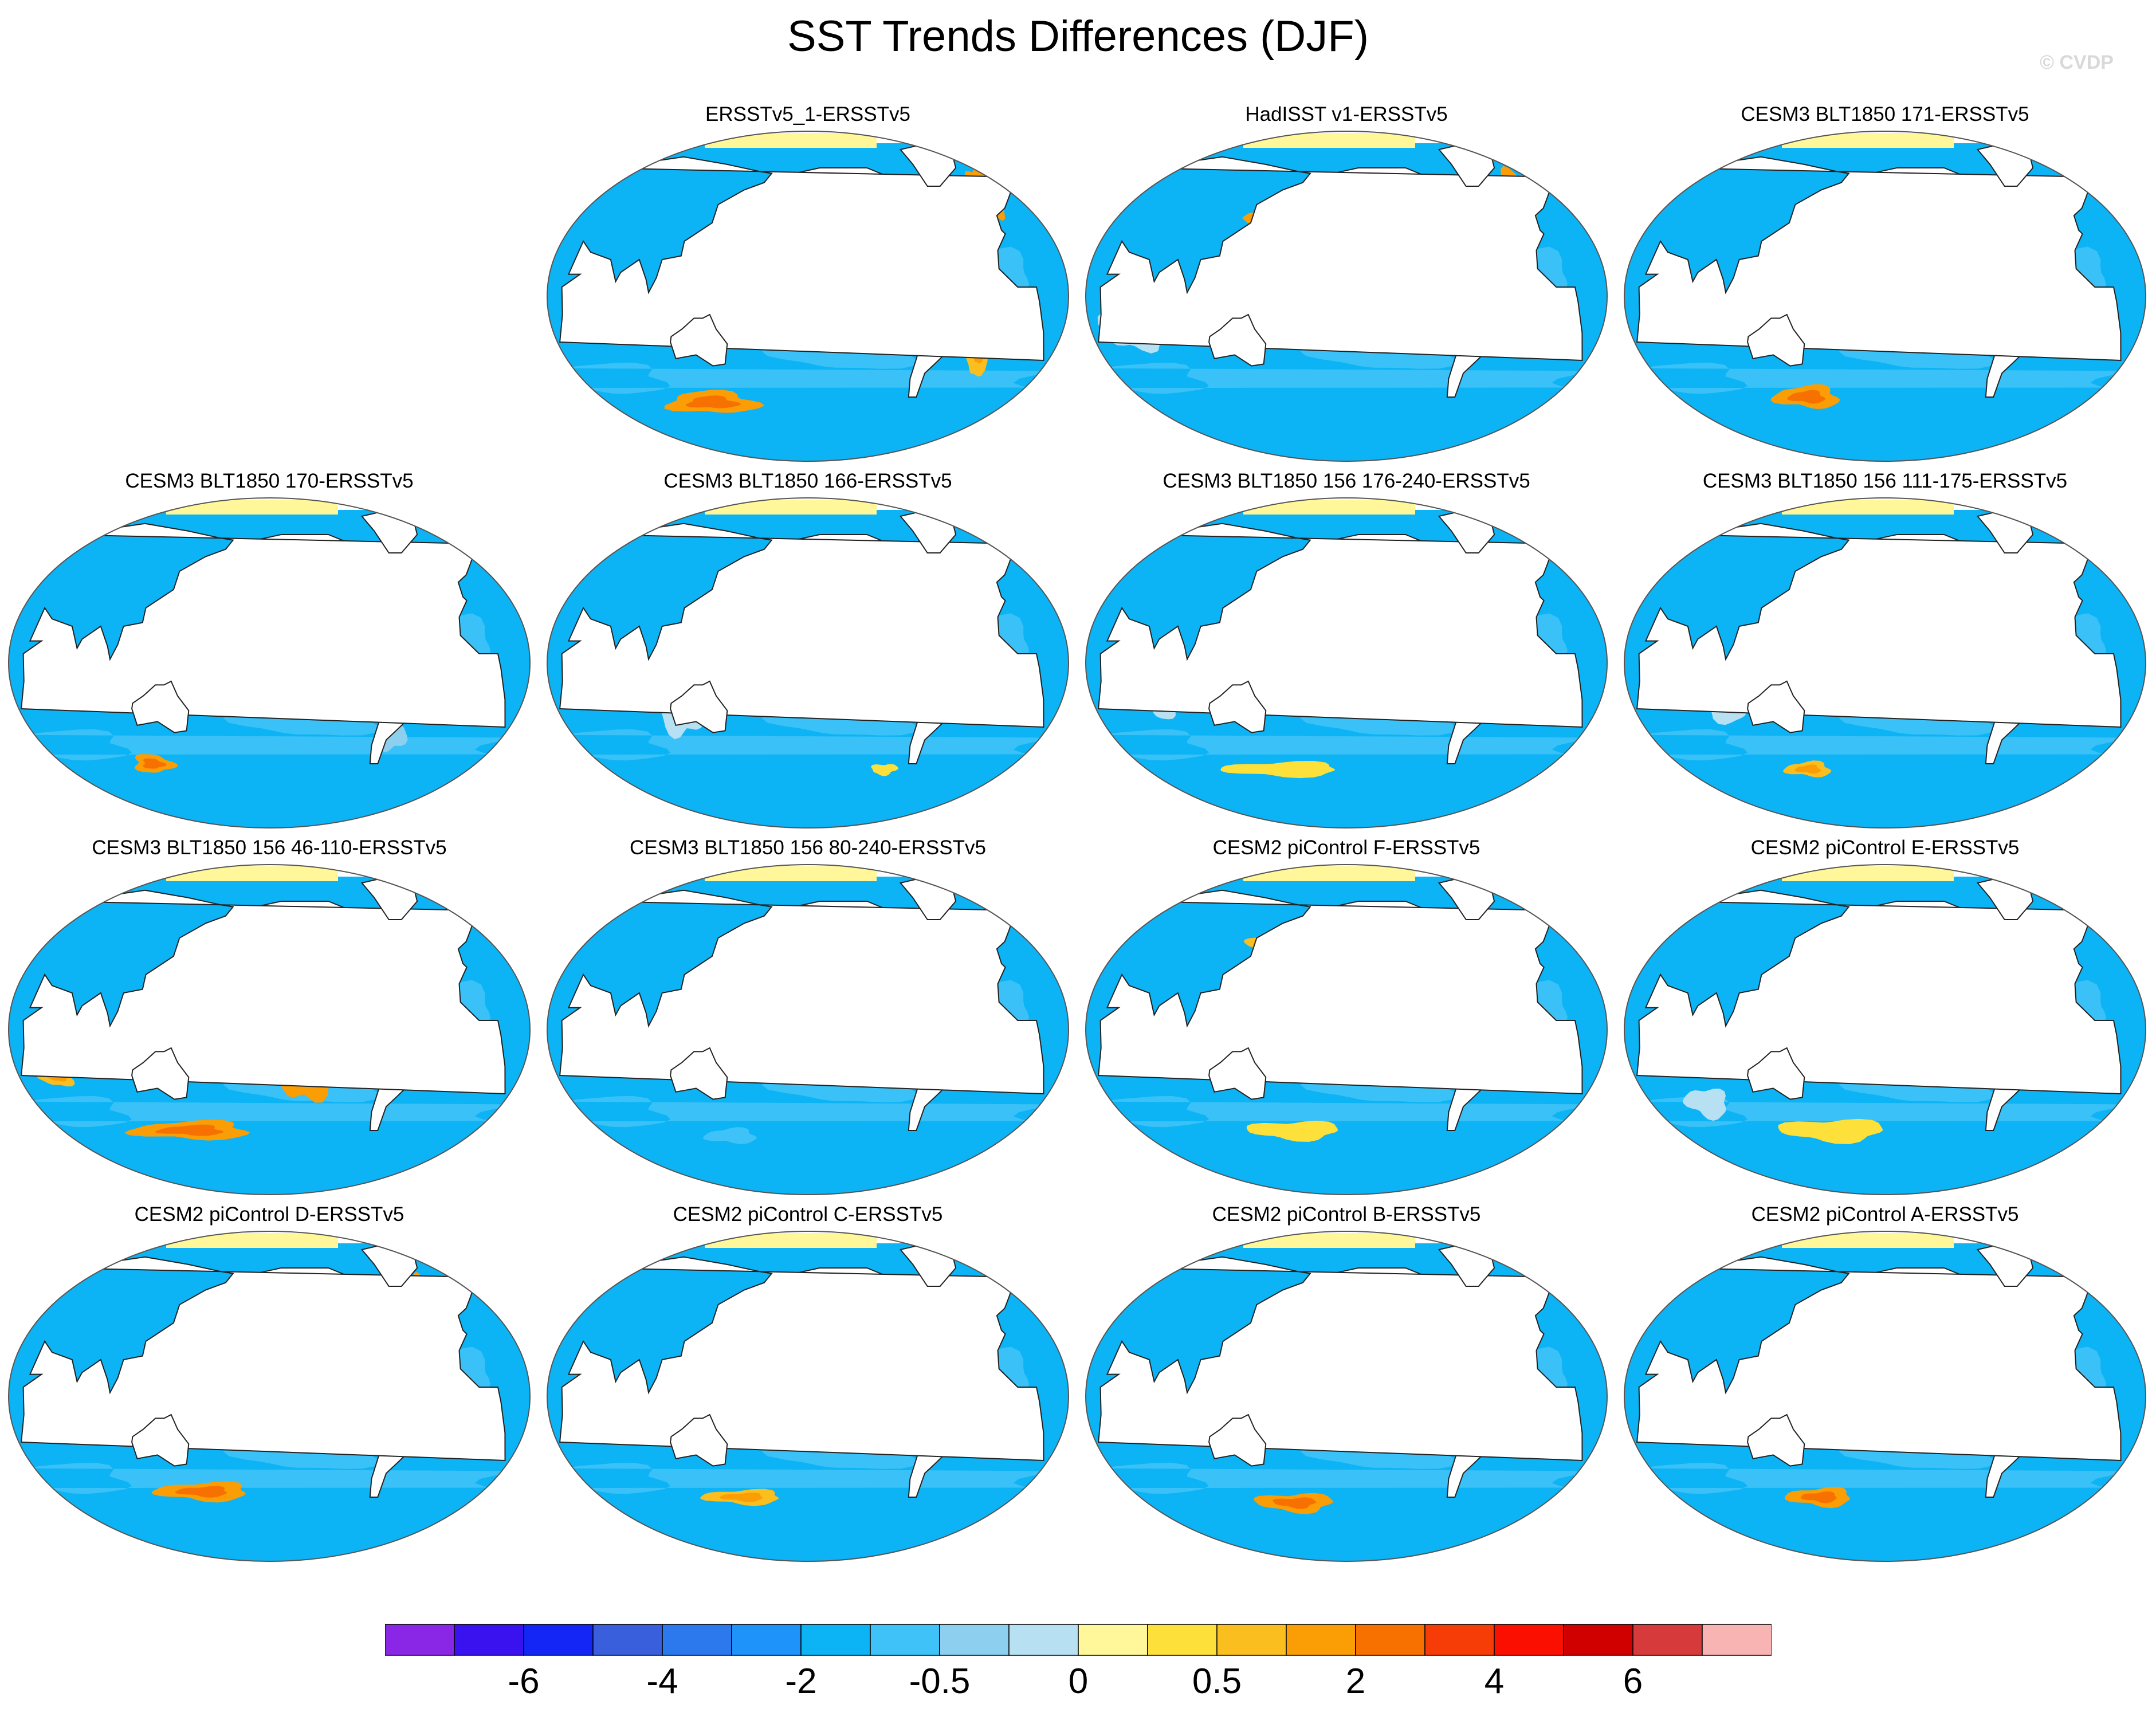 The height and width of the screenshot is (1712, 2156). I want to click on colorbar-tick-label: -0.5, so click(940, 1681).